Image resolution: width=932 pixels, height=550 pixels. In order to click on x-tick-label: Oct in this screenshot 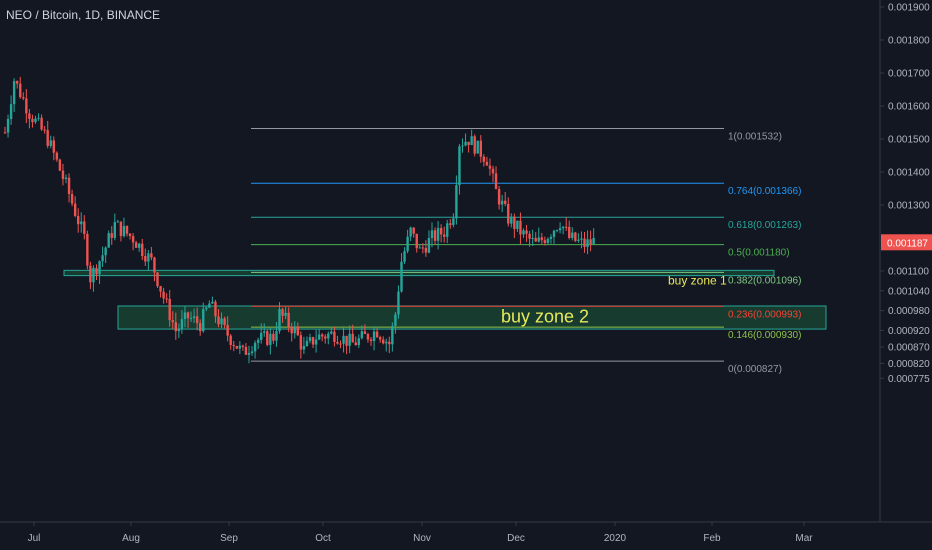, I will do `click(323, 538)`.